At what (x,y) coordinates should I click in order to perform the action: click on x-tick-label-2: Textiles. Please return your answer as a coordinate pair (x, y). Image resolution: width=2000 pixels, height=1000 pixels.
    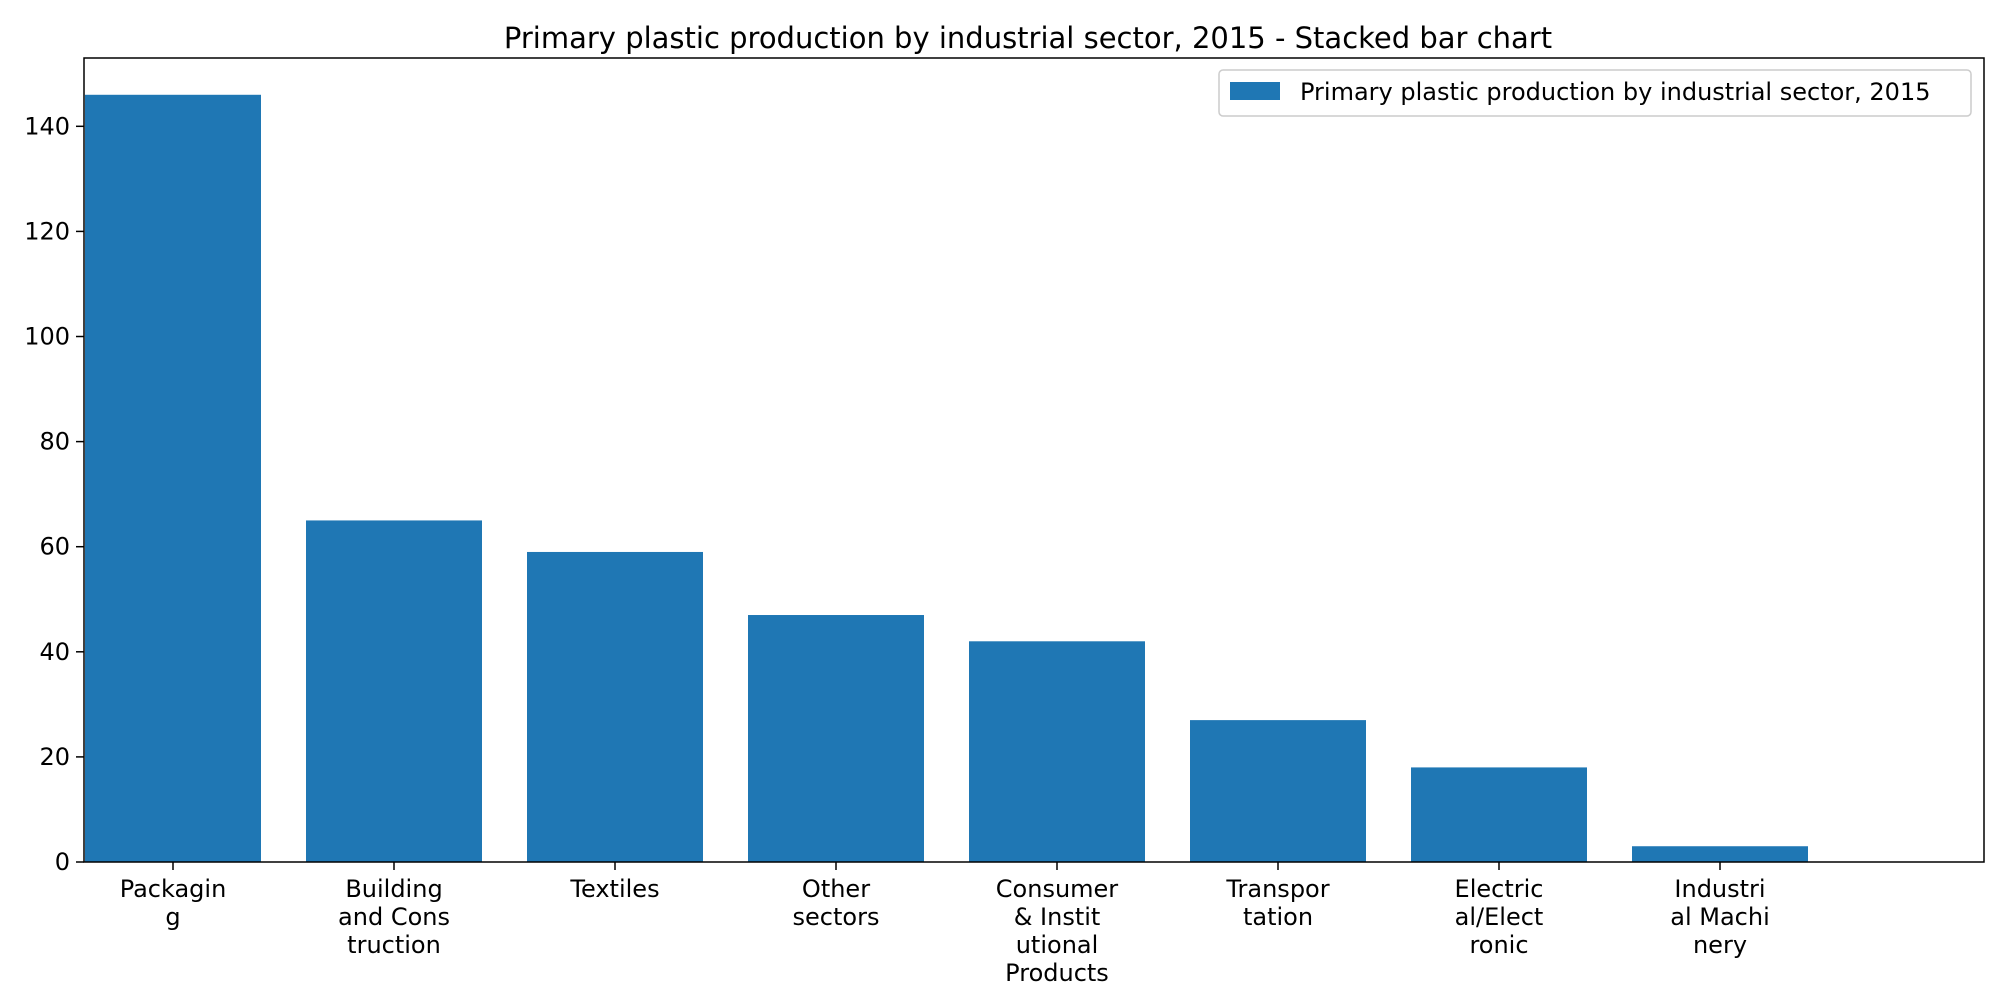
    Looking at the image, I should click on (614, 889).